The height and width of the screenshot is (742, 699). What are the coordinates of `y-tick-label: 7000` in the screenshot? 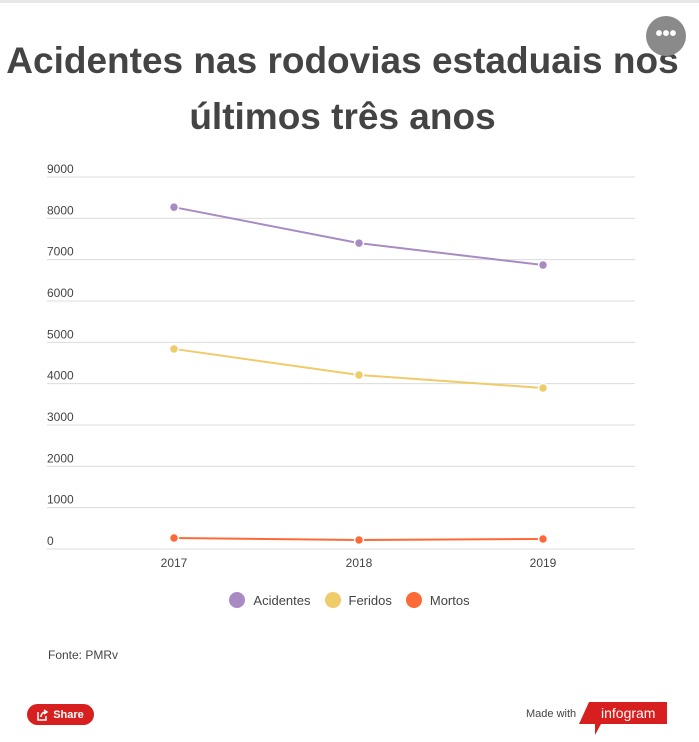 It's located at (60, 252).